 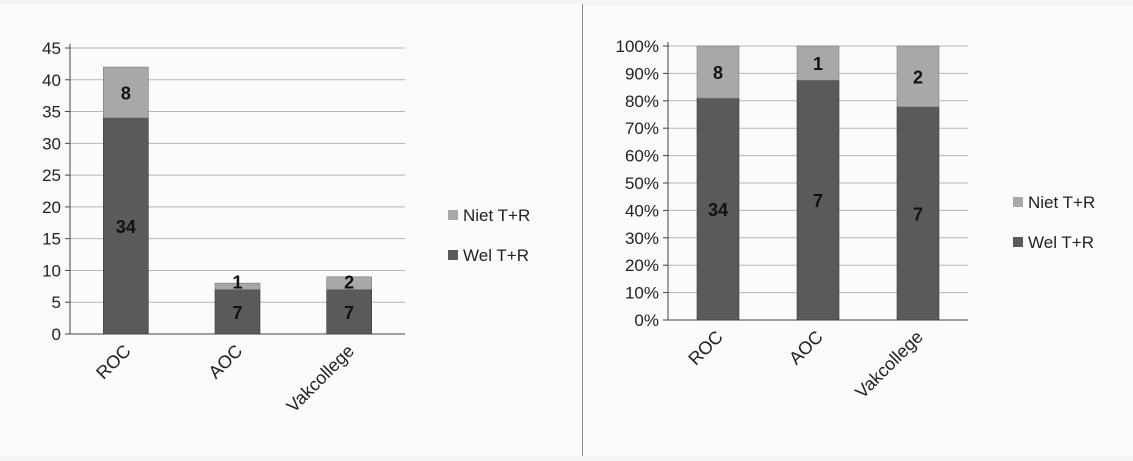 I want to click on y-tick-label: 20, so click(x=51, y=207).